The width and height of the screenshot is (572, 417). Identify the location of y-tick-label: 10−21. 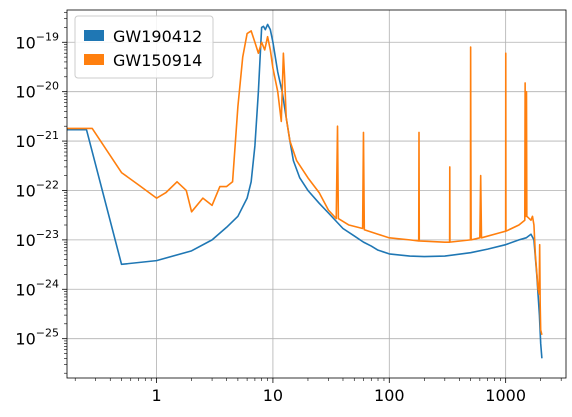
(37, 140).